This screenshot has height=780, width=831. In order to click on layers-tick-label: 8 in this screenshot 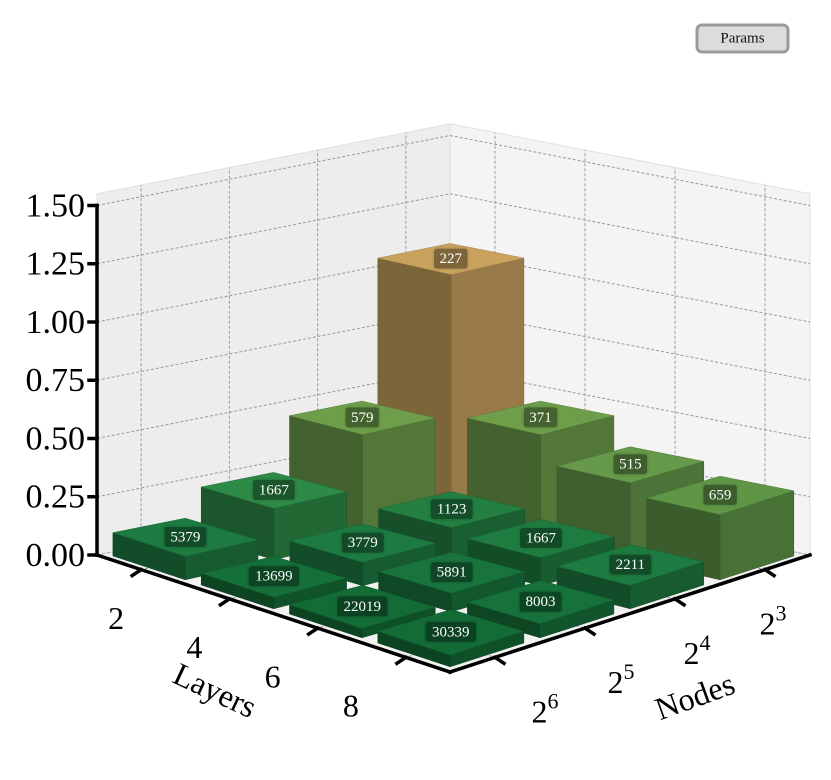, I will do `click(351, 706)`.